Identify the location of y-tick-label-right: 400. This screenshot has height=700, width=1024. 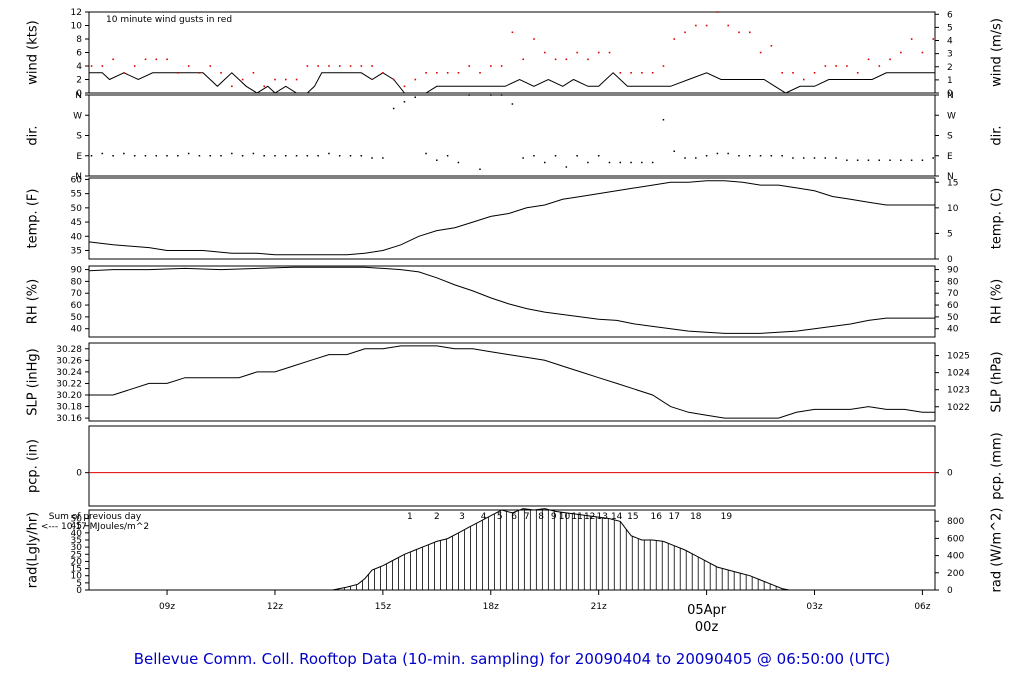
(955, 557).